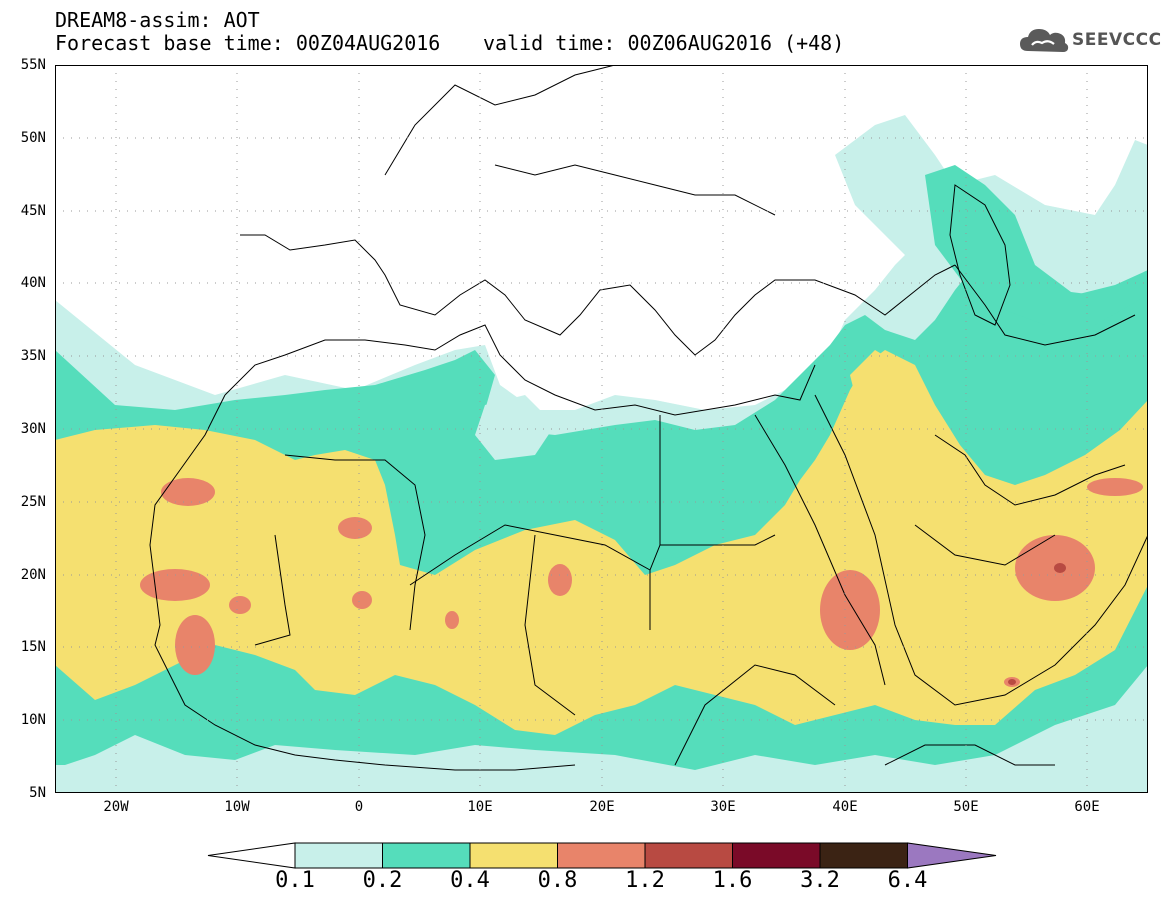 This screenshot has width=1165, height=905. Describe the element at coordinates (33, 575) in the screenshot. I see `lat-label: 20N` at that location.